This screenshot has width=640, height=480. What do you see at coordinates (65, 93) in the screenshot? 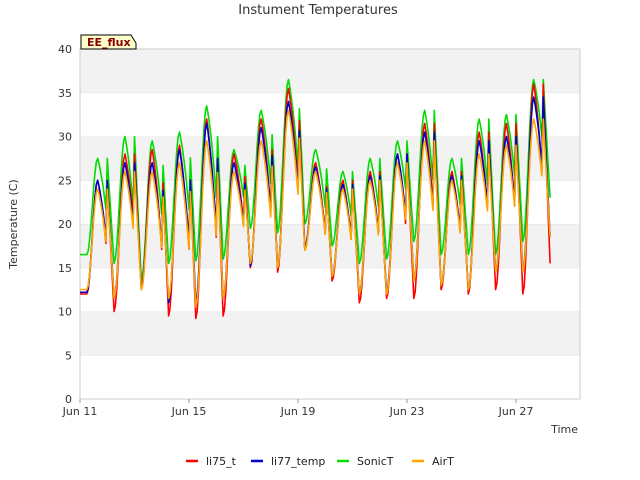
I see `y-tick-label: 35` at bounding box center [65, 93].